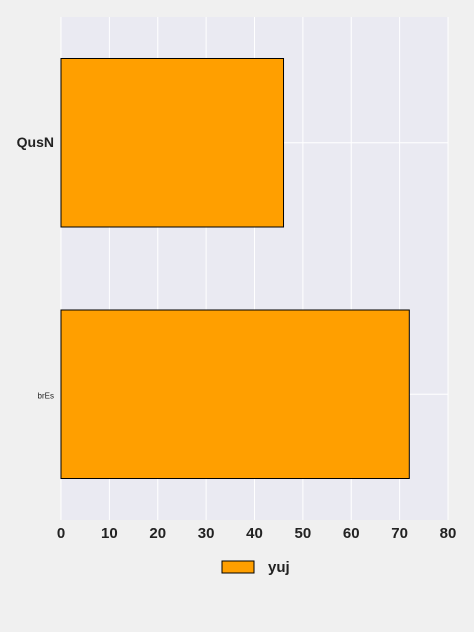 The image size is (474, 632). What do you see at coordinates (109, 533) in the screenshot?
I see `x-tick-label: 10` at bounding box center [109, 533].